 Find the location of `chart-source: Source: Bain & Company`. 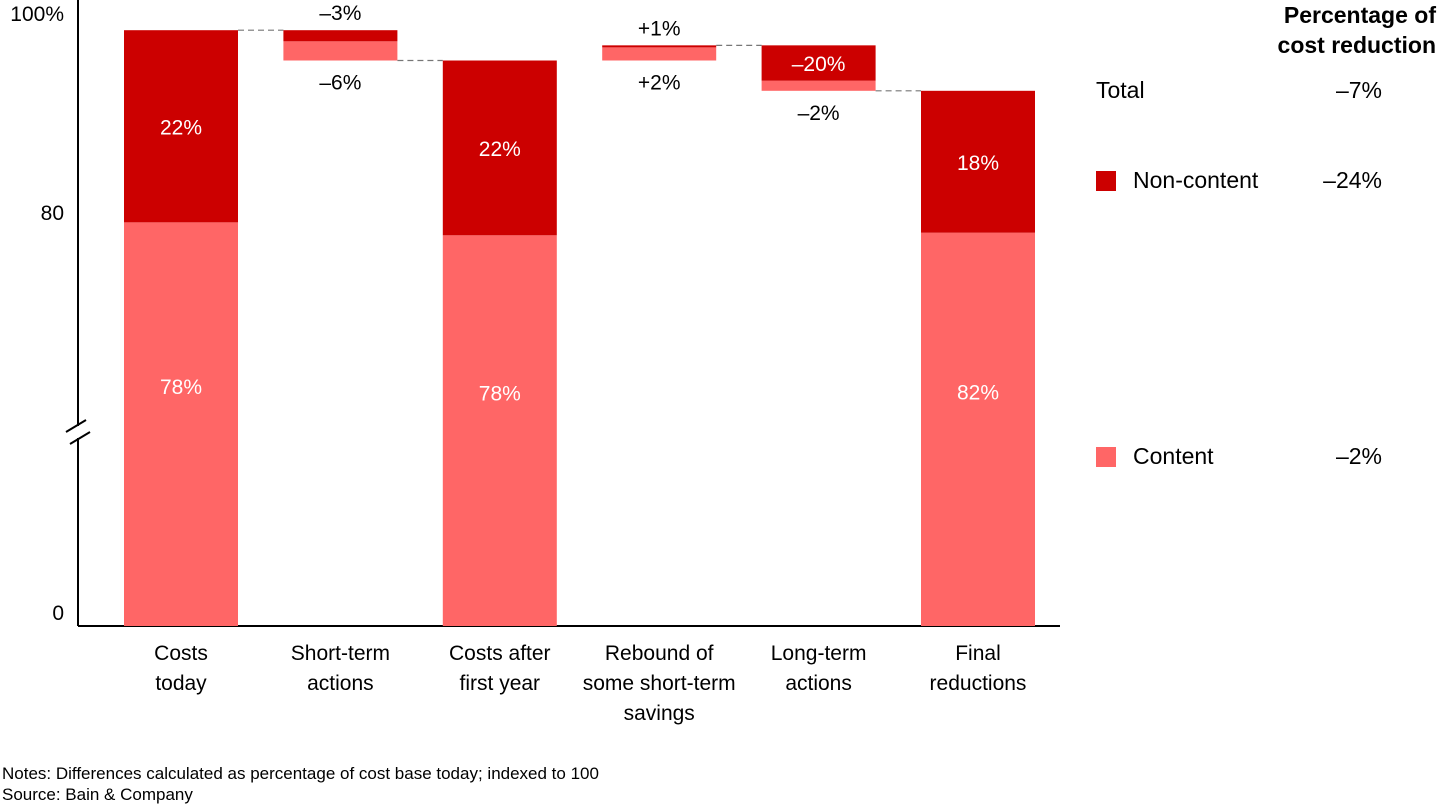

chart-source: Source: Bain & Company is located at coordinates (97, 794).